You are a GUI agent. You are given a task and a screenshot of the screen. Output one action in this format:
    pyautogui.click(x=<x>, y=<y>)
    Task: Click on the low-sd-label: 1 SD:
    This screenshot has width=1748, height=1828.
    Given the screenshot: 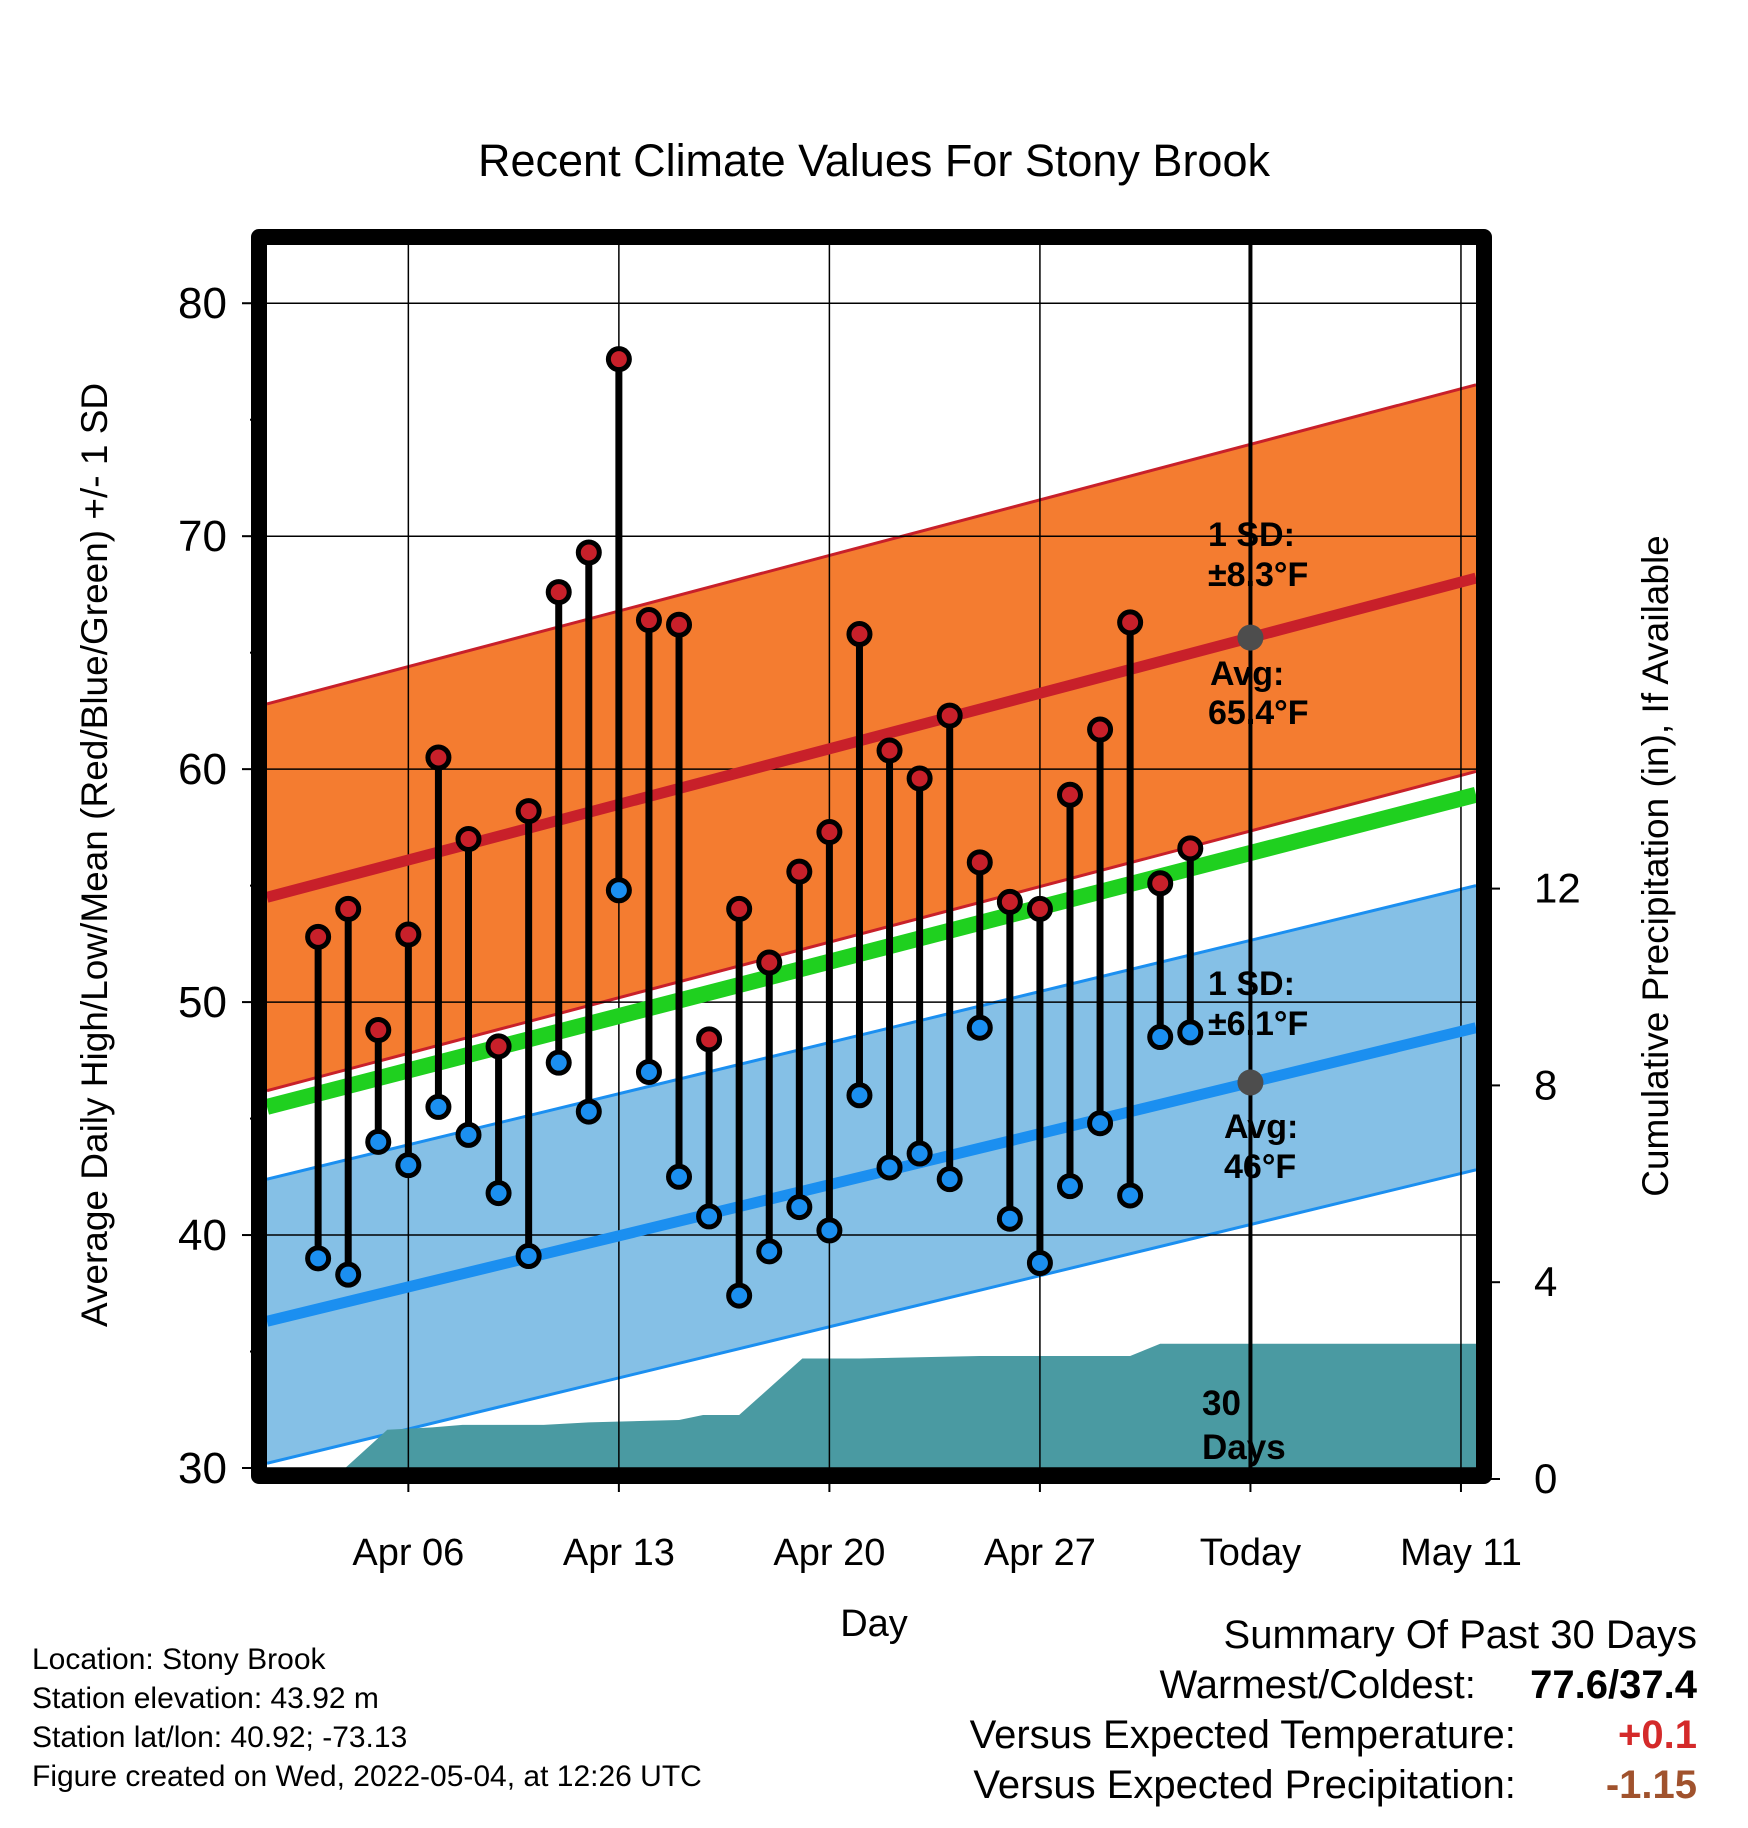 What is the action you would take?
    pyautogui.click(x=1251, y=984)
    